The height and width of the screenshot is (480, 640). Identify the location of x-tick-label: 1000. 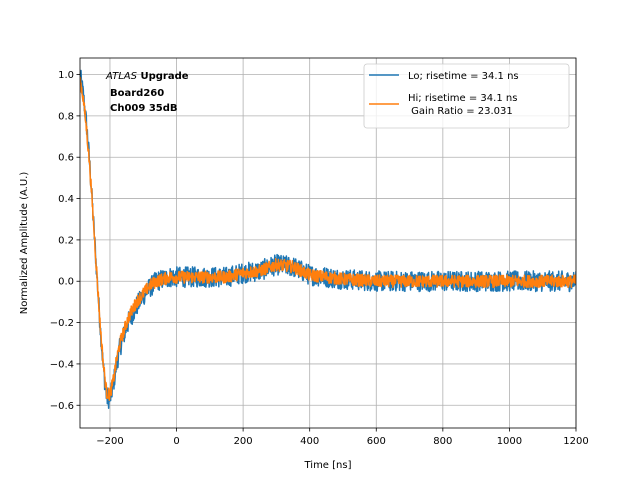
(509, 441).